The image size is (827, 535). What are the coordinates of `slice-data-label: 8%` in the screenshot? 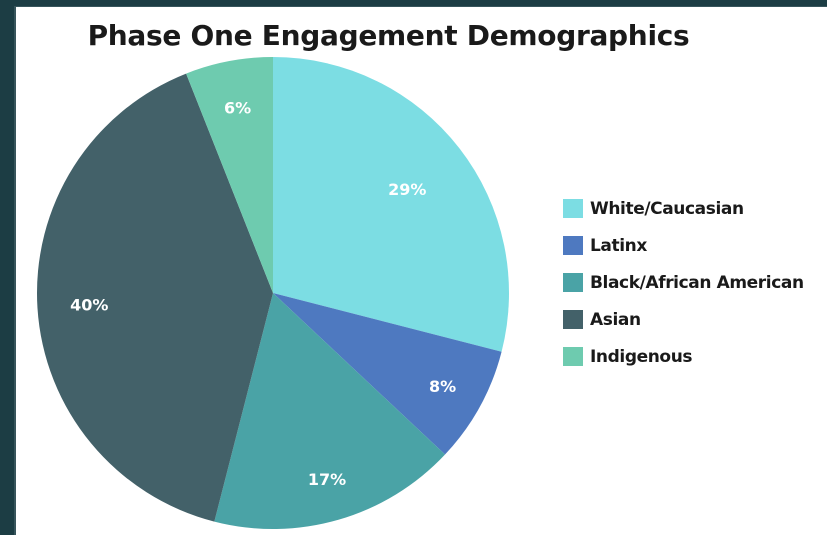 It's located at (442, 386).